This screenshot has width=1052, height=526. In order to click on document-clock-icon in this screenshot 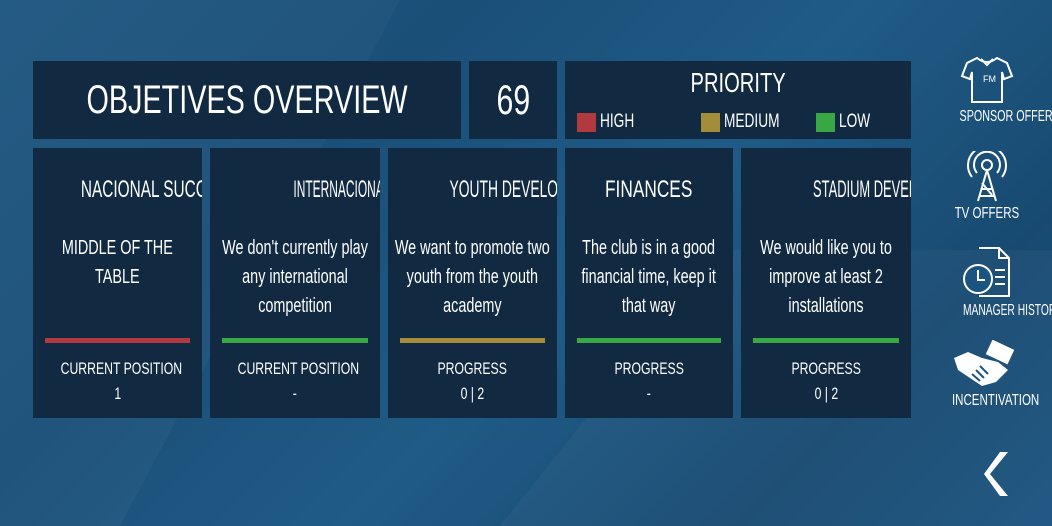, I will do `click(986, 272)`.